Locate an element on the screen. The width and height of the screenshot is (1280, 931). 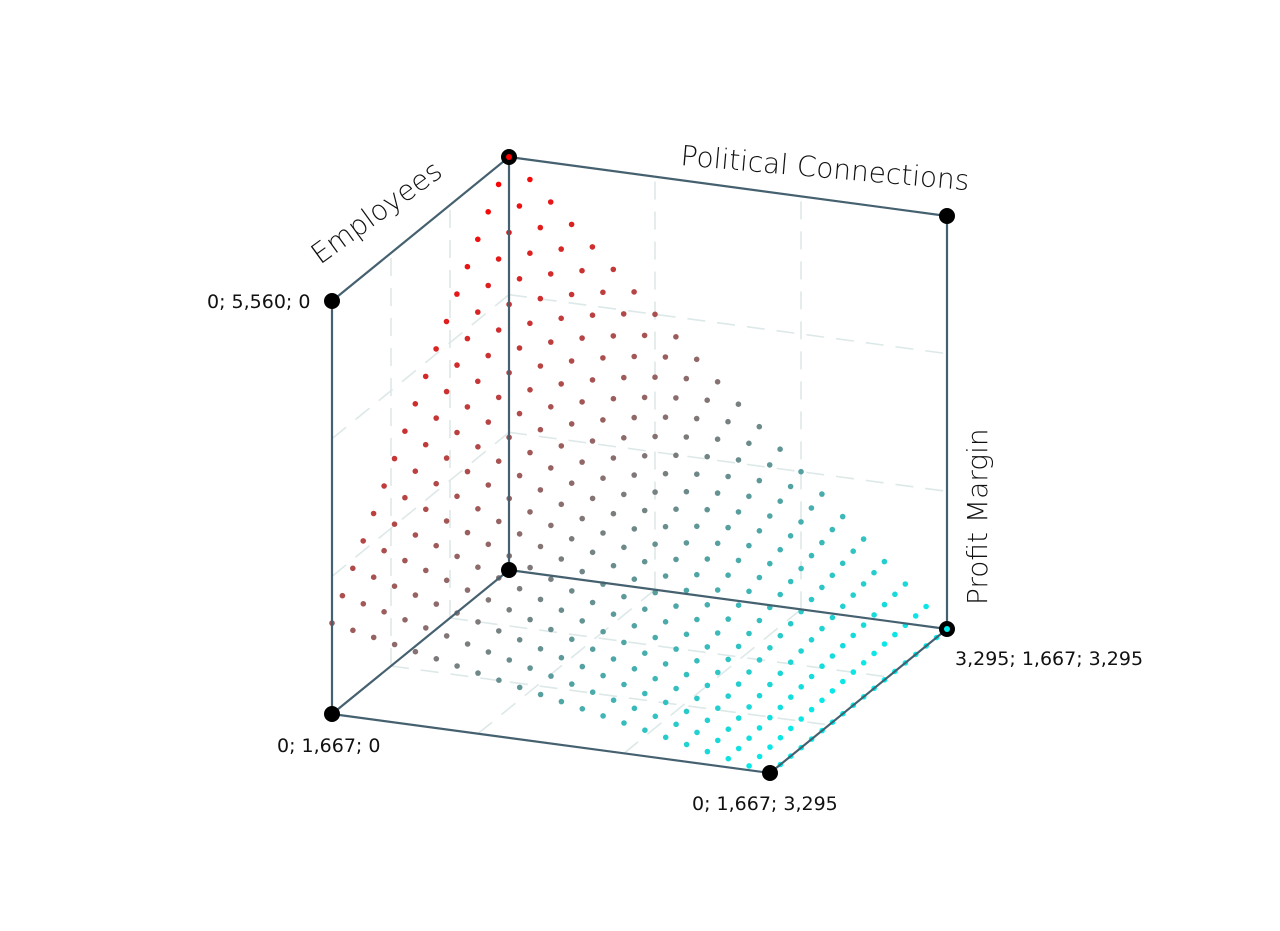
corner-label-top-left: 0; 5,560; 0 is located at coordinates (258, 302).